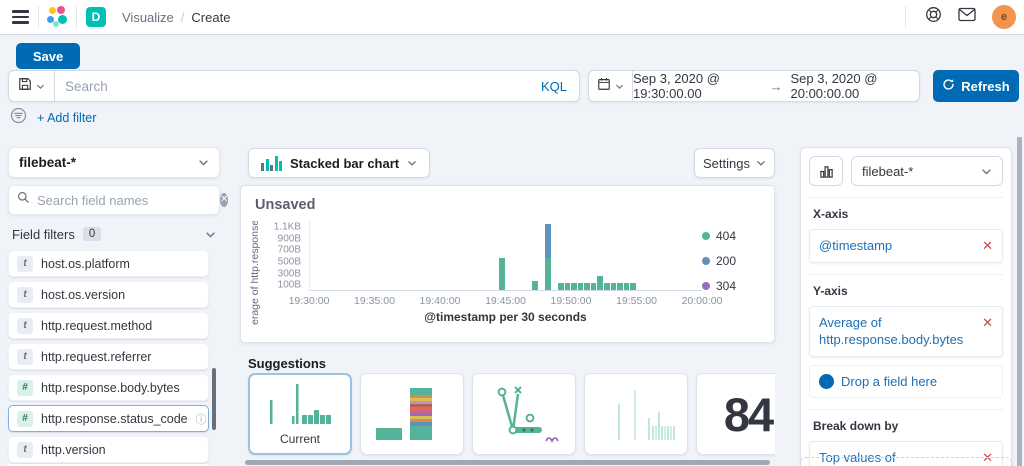  What do you see at coordinates (927, 171) in the screenshot?
I see `layer-index-pattern-select: filebeat-*` at bounding box center [927, 171].